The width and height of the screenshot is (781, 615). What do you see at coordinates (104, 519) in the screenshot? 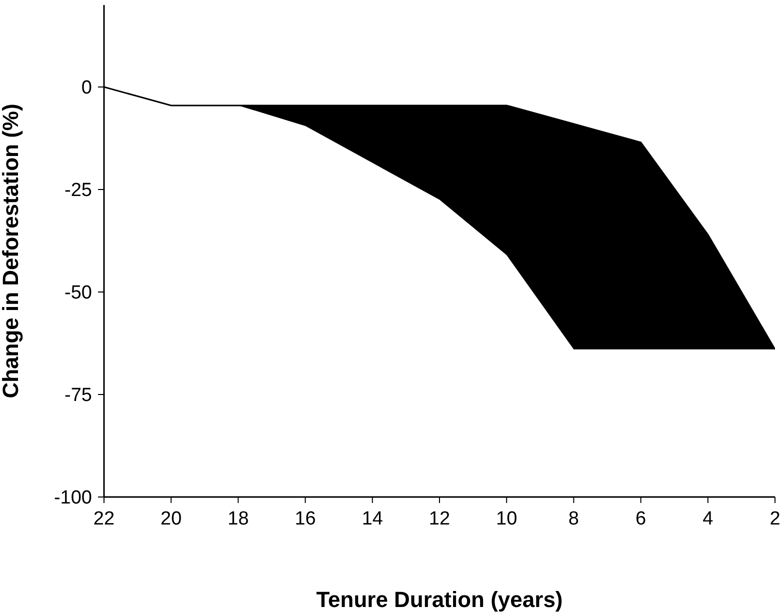
I see `x-tick-label: 22` at bounding box center [104, 519].